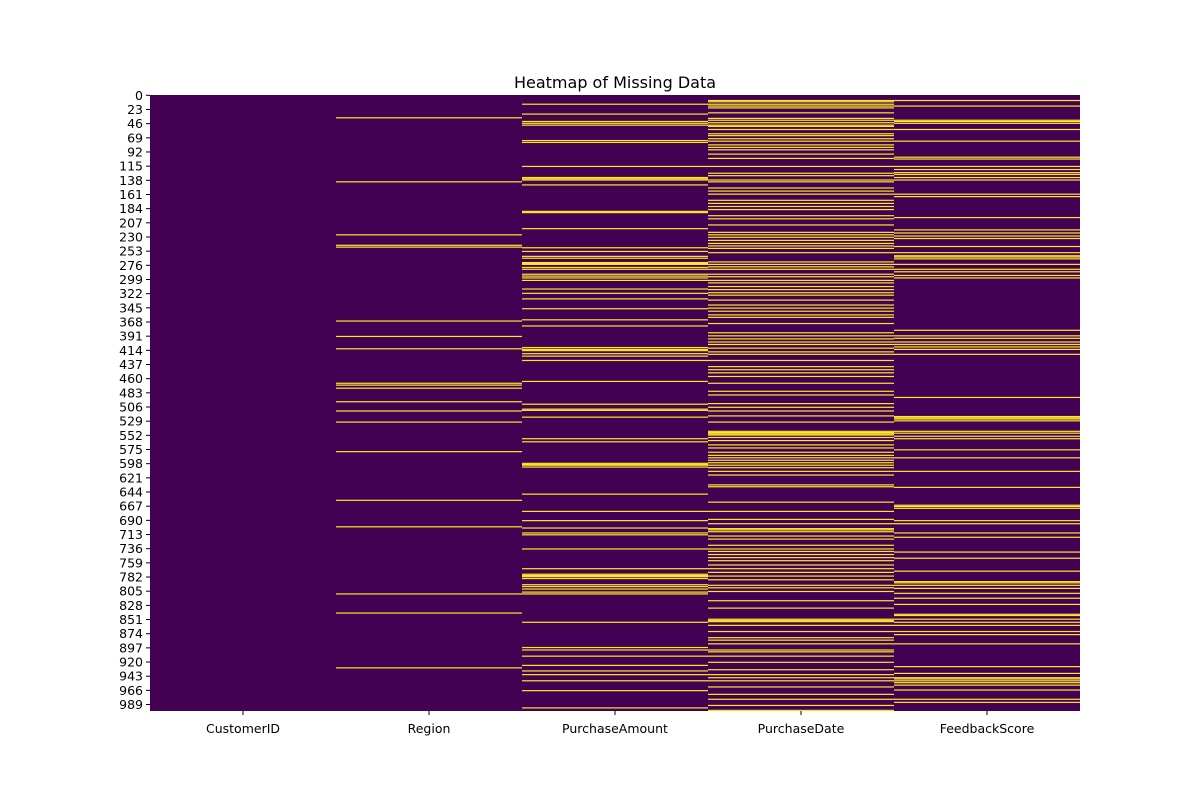 This screenshot has width=1200, height=800. What do you see at coordinates (615, 82) in the screenshot?
I see `chart-title: Heatmap of Missing Data` at bounding box center [615, 82].